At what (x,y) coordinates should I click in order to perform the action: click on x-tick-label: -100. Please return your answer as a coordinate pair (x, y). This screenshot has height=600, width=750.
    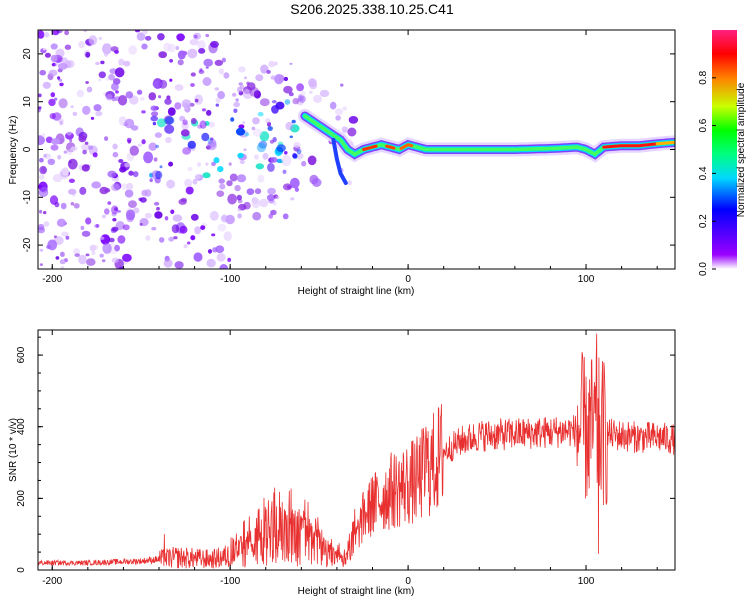
    Looking at the image, I should click on (230, 279).